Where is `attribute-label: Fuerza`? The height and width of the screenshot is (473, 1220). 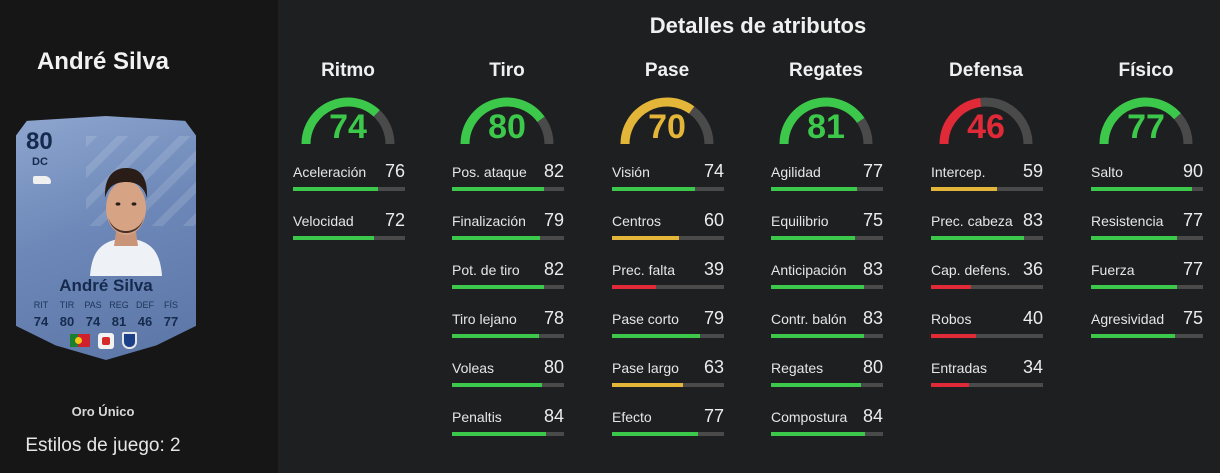
attribute-label: Fuerza is located at coordinates (1113, 270).